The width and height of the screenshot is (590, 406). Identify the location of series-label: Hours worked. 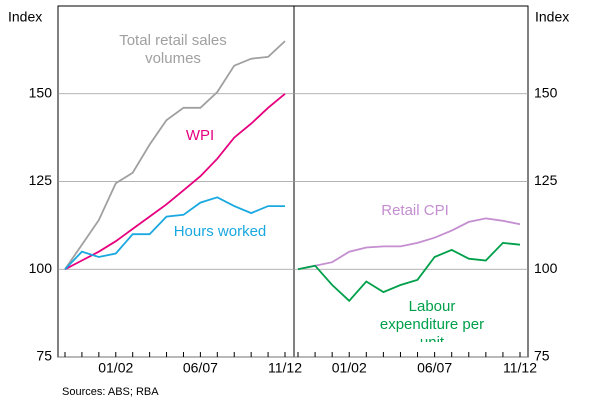
(220, 231).